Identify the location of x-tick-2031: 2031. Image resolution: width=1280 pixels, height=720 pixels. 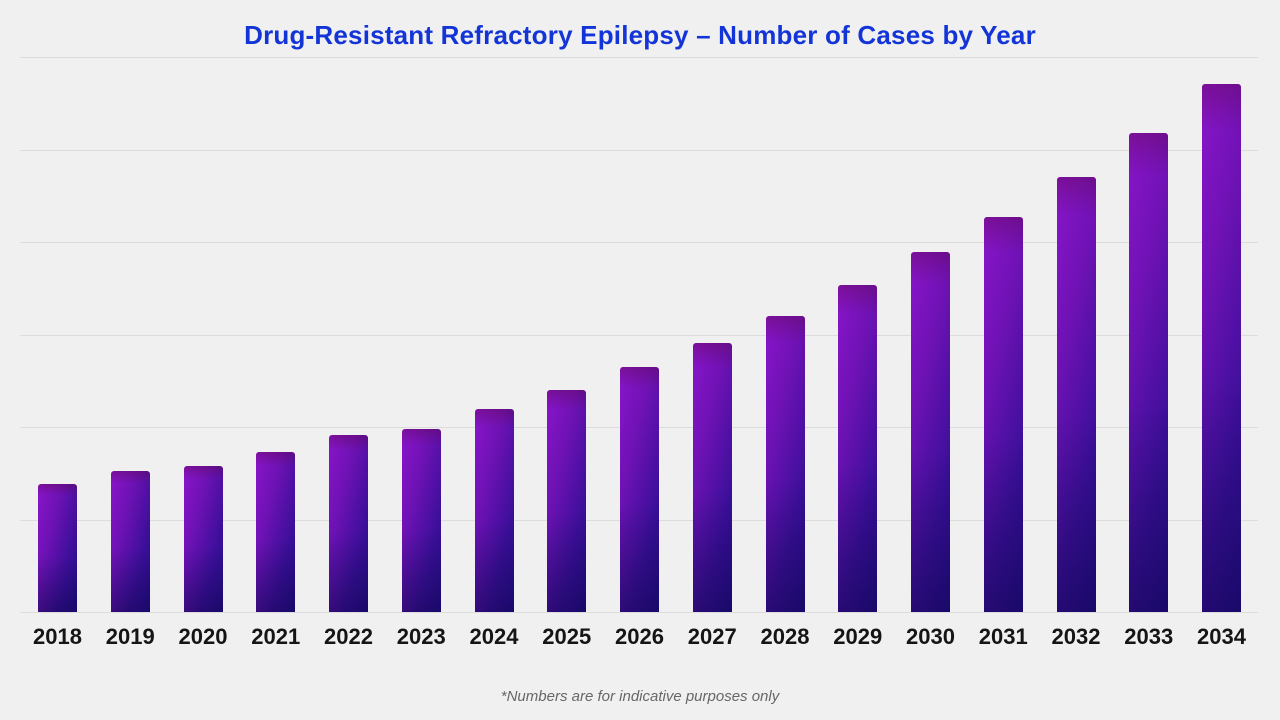
(1003, 637).